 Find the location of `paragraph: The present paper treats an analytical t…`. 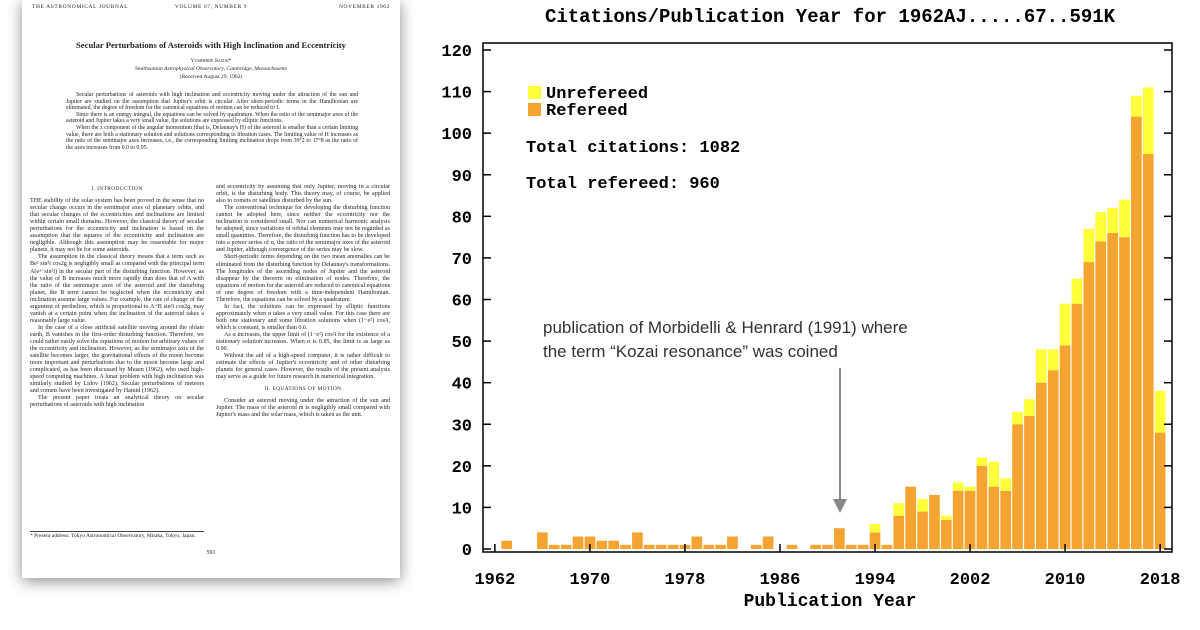

paragraph: The present paper treats an analytical t… is located at coordinates (117, 402).